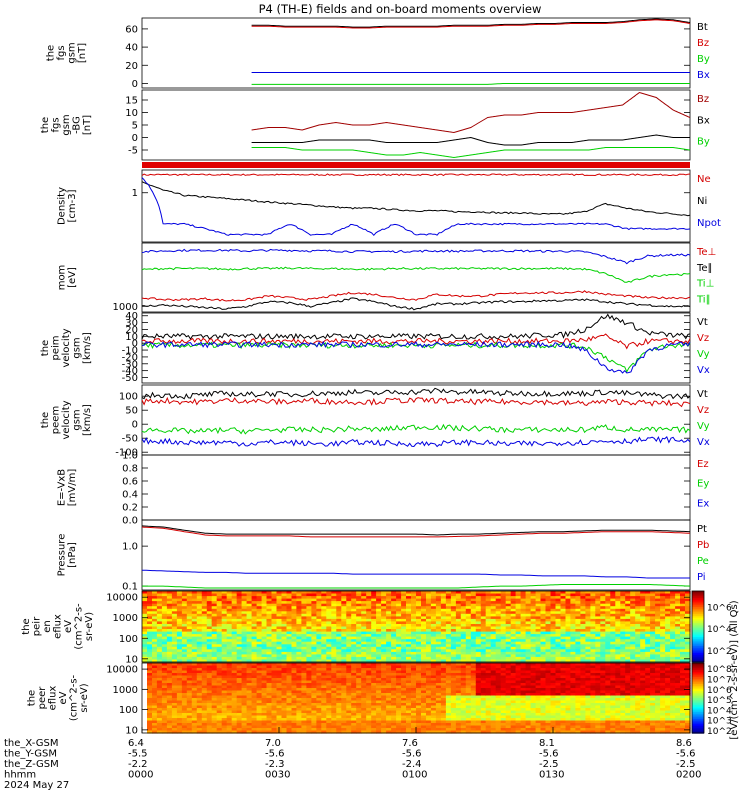 The height and width of the screenshot is (800, 750). What do you see at coordinates (416, 175) in the screenshot?
I see `series-line` at bounding box center [416, 175].